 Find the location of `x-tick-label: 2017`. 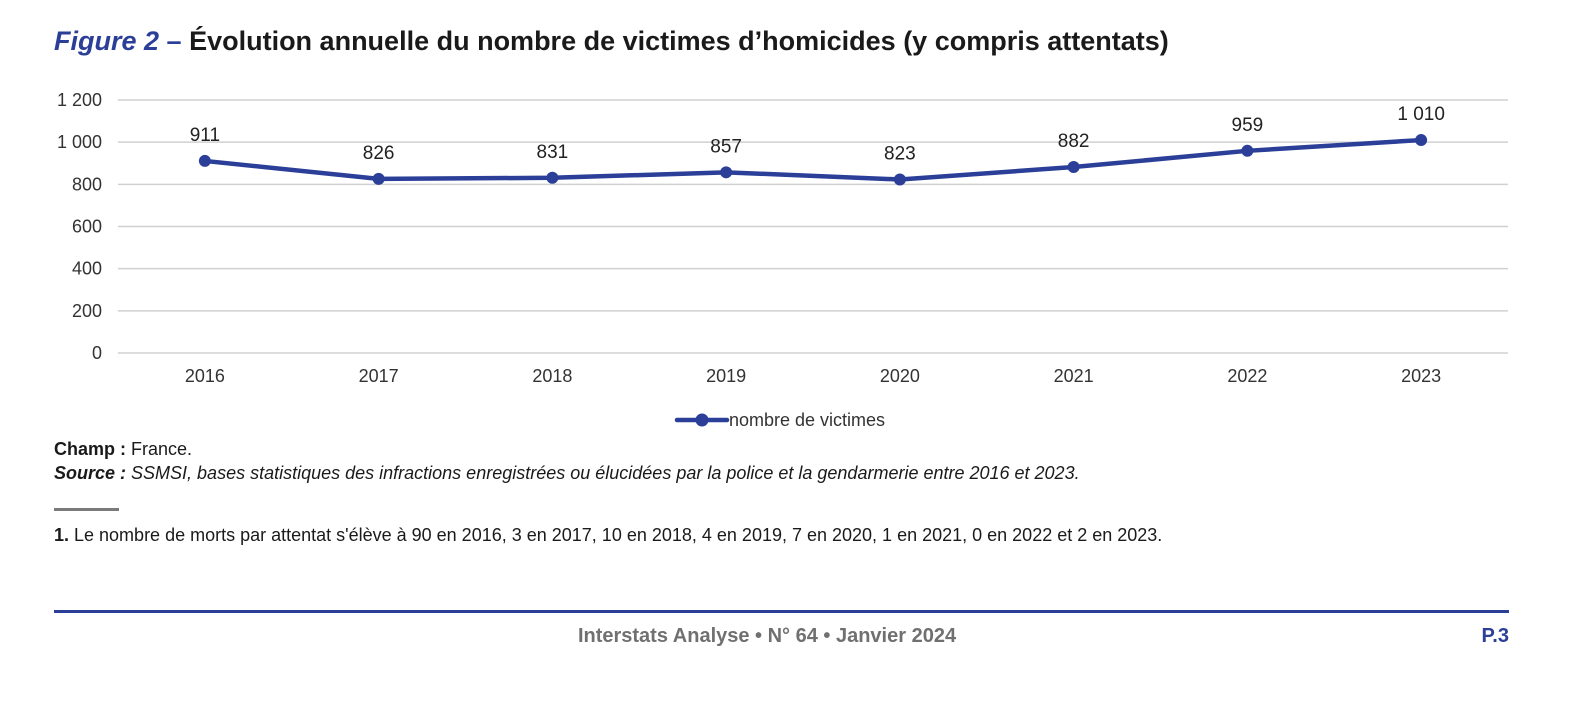

x-tick-label: 2017 is located at coordinates (379, 376).